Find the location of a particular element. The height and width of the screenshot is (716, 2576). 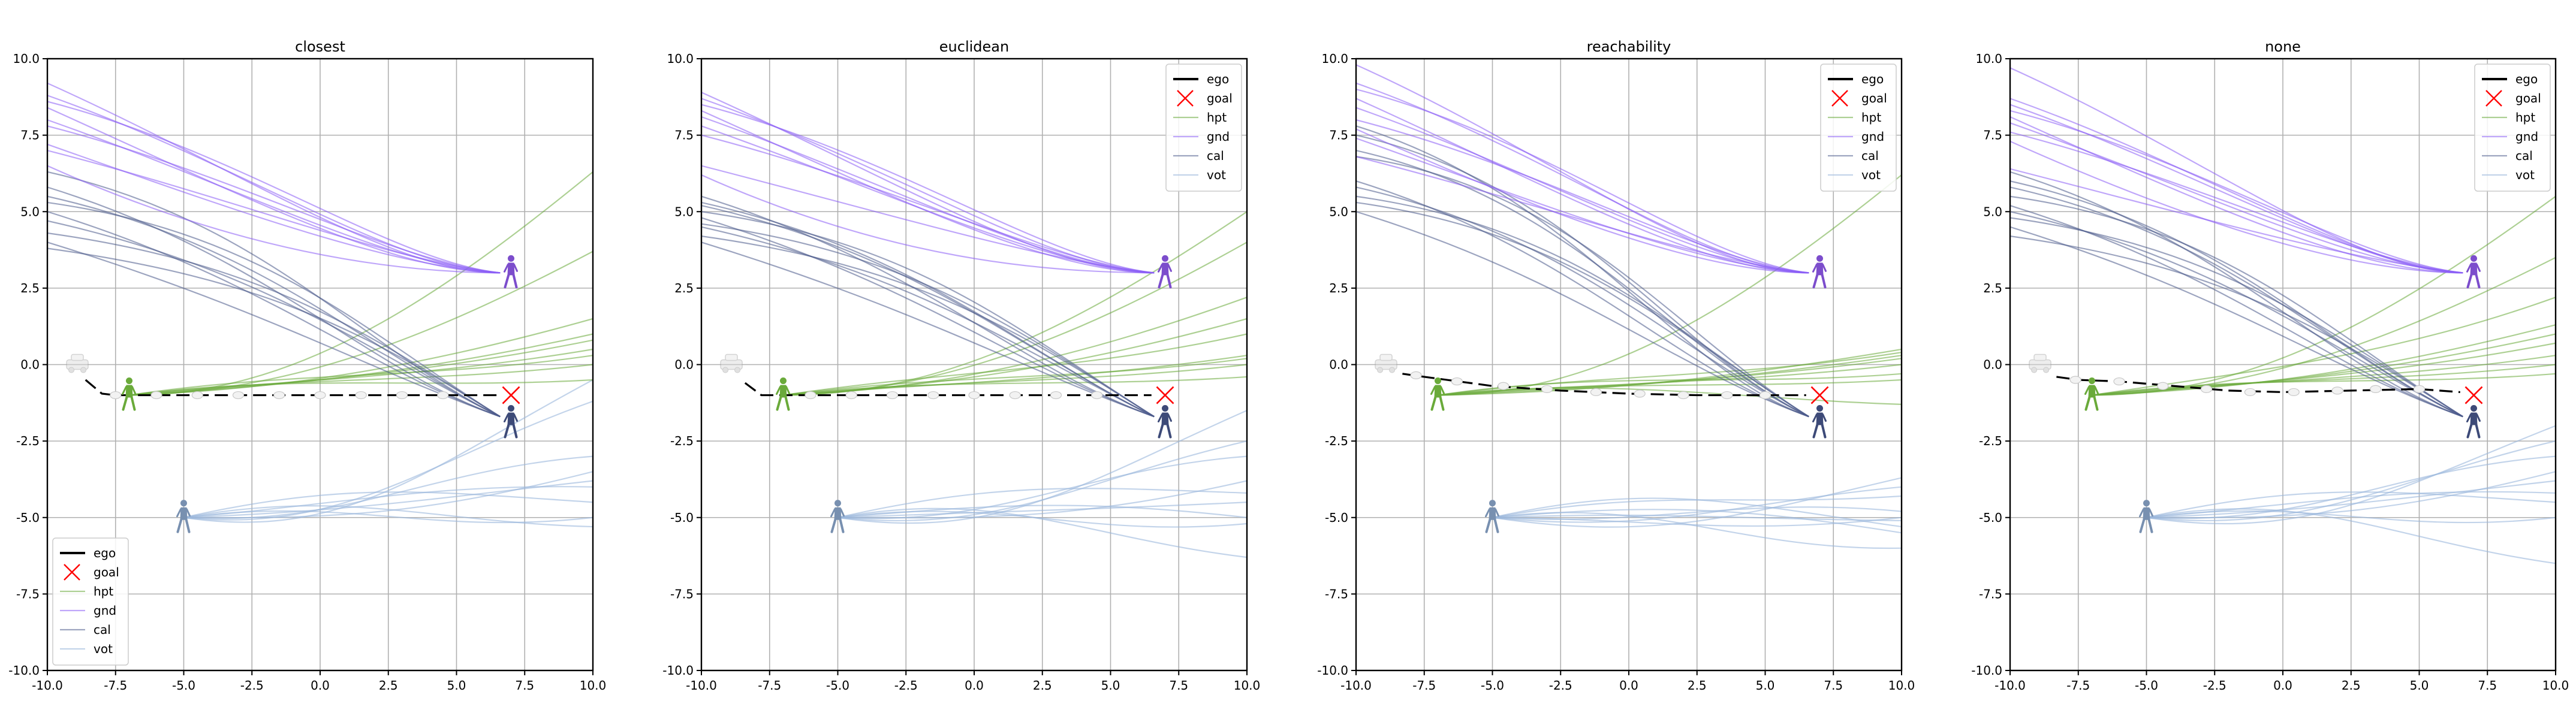

car-wheel-left is located at coordinates (72, 370).